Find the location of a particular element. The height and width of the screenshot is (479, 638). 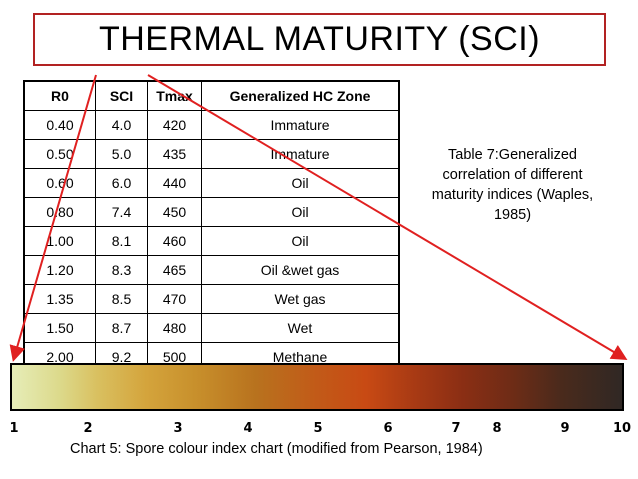

cell-r0: 0.60 is located at coordinates (59, 183).